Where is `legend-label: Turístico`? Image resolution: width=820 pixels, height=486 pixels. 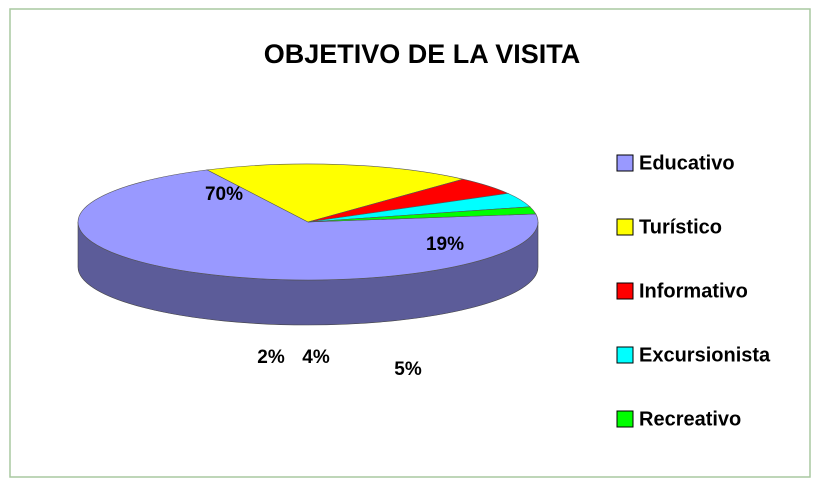 legend-label: Turístico is located at coordinates (680, 227).